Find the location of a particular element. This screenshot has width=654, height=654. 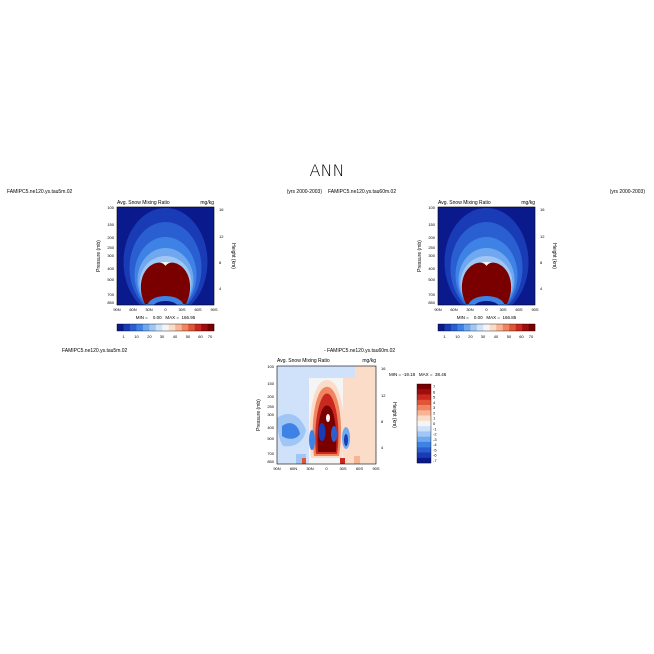

panel-c-units: mg/kg is located at coordinates (369, 361).